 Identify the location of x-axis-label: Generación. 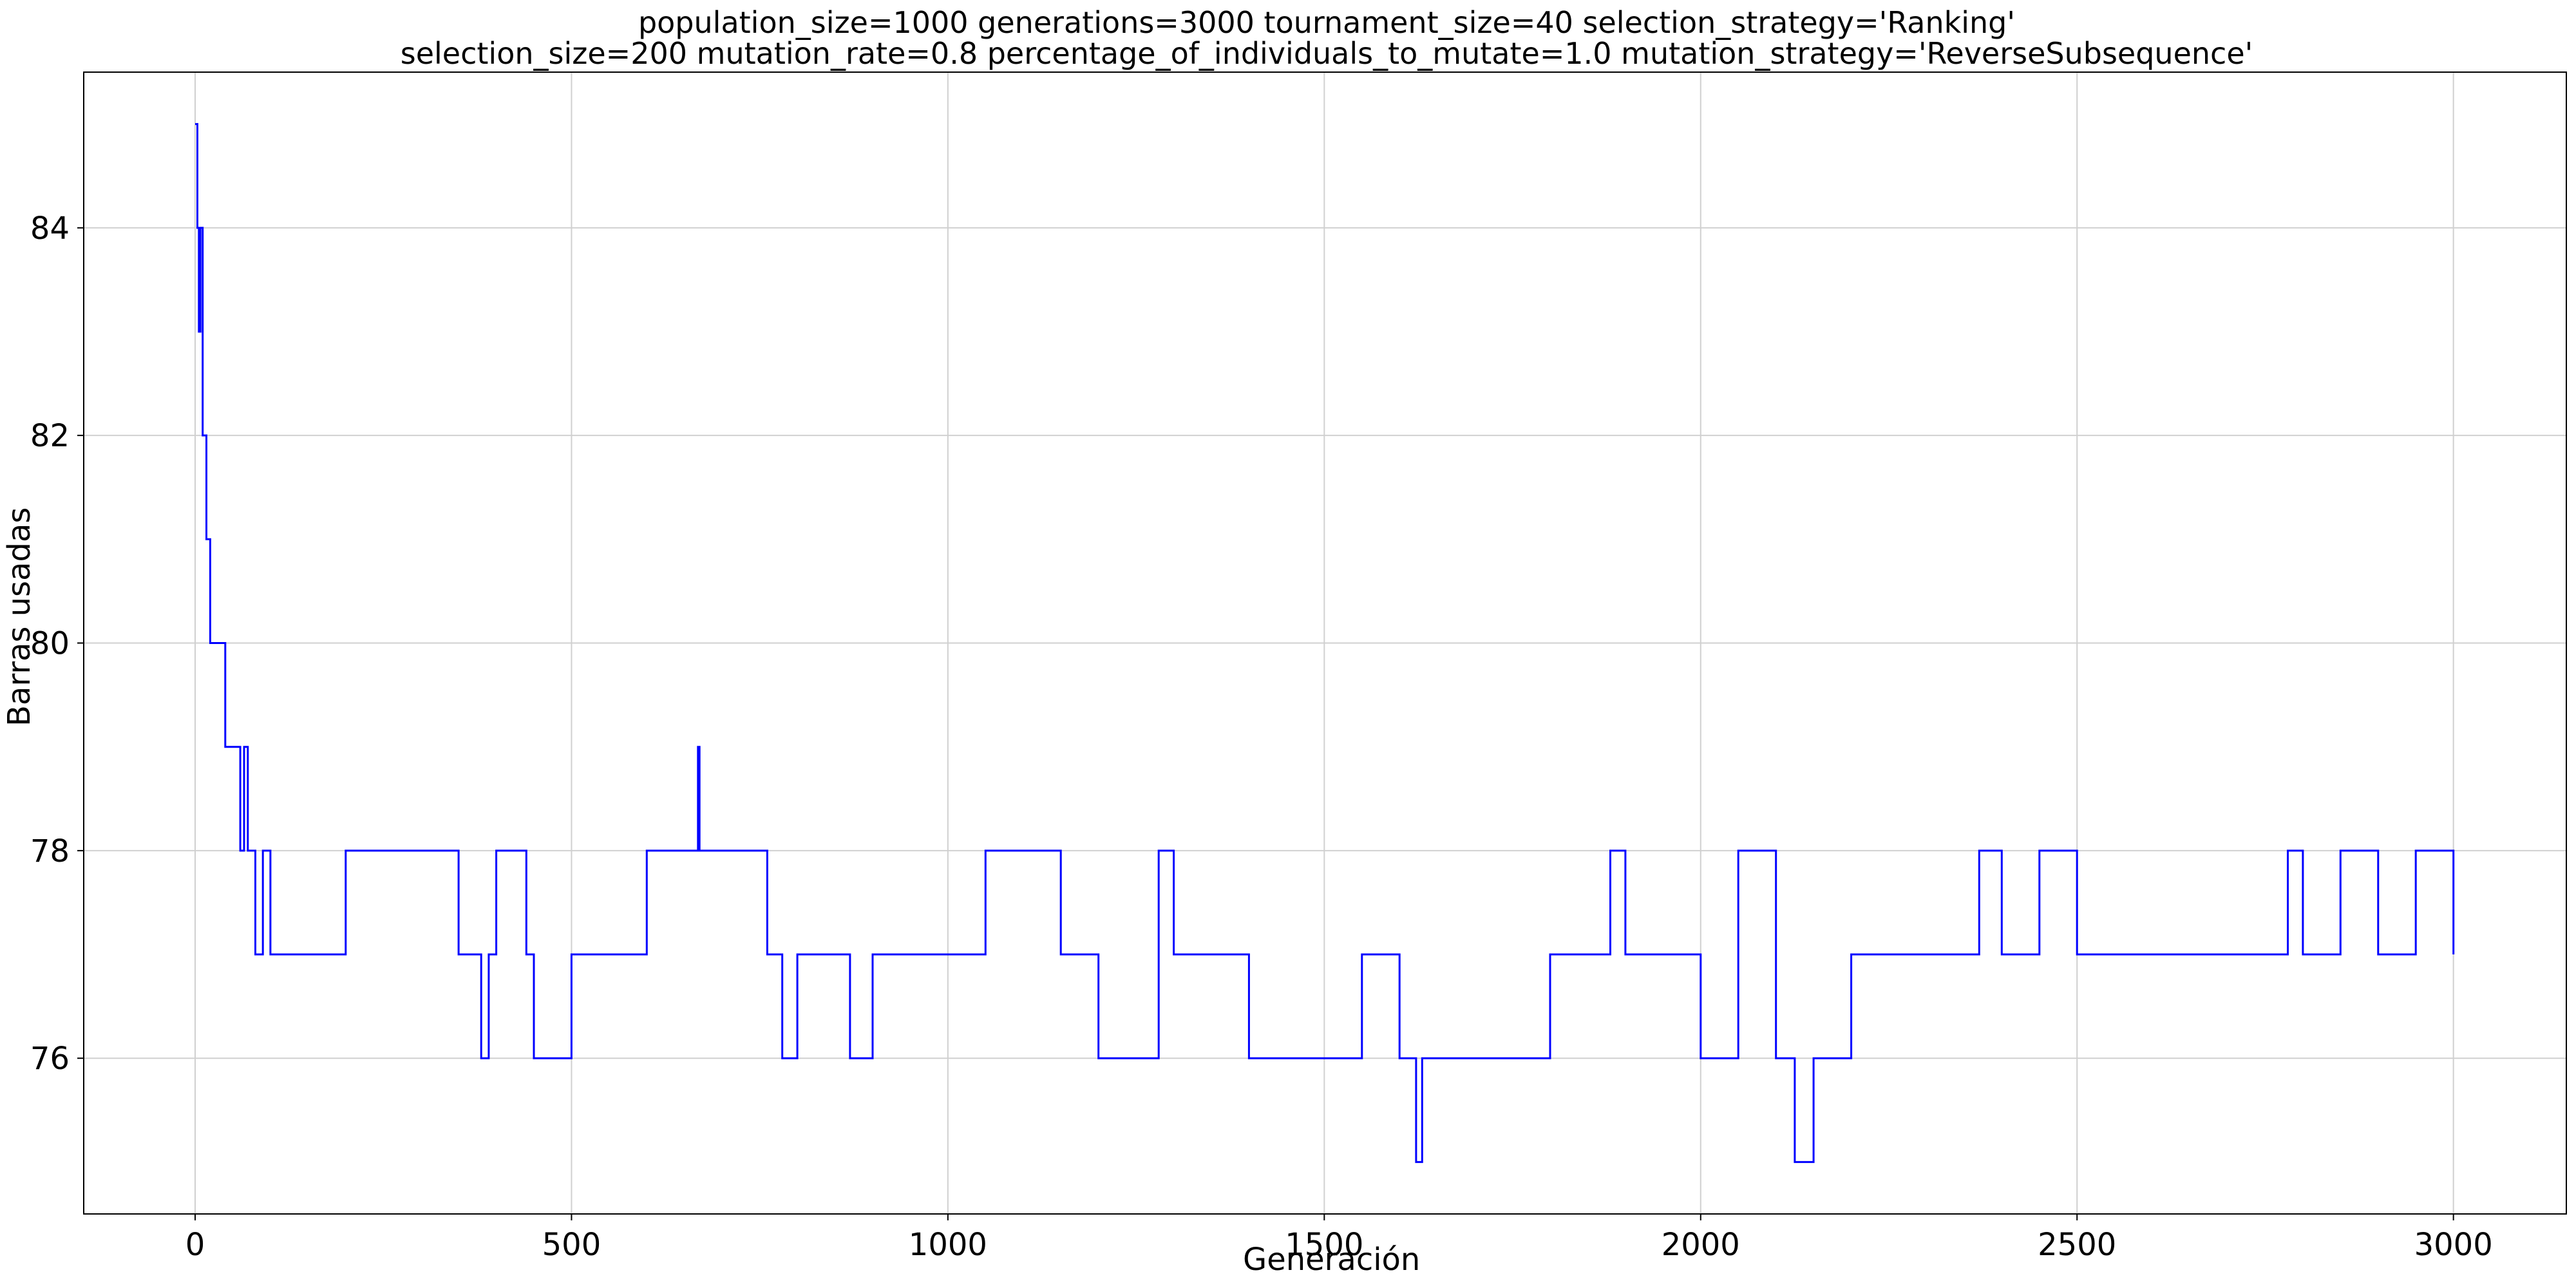
(1332, 1260).